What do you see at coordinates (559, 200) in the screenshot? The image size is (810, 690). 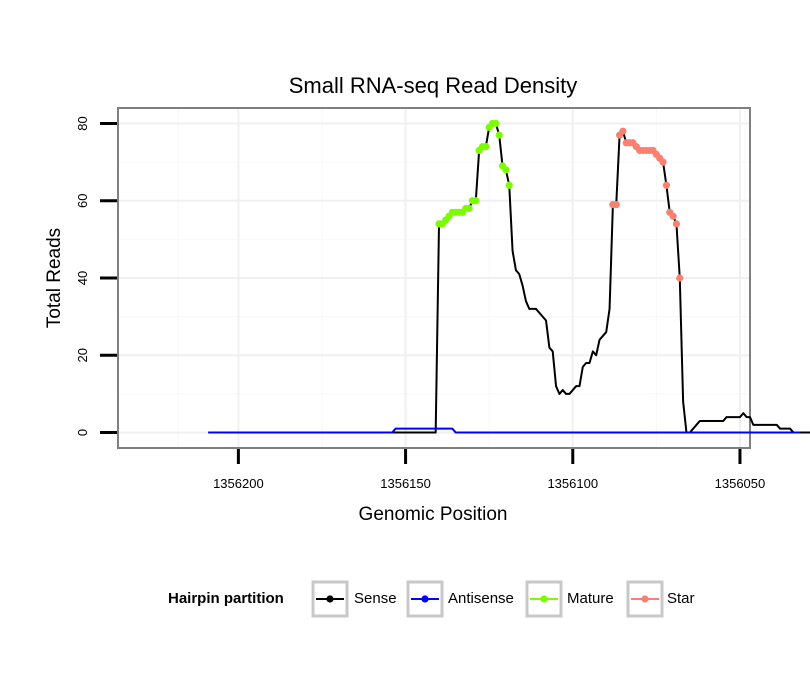 I see `series-points` at bounding box center [559, 200].